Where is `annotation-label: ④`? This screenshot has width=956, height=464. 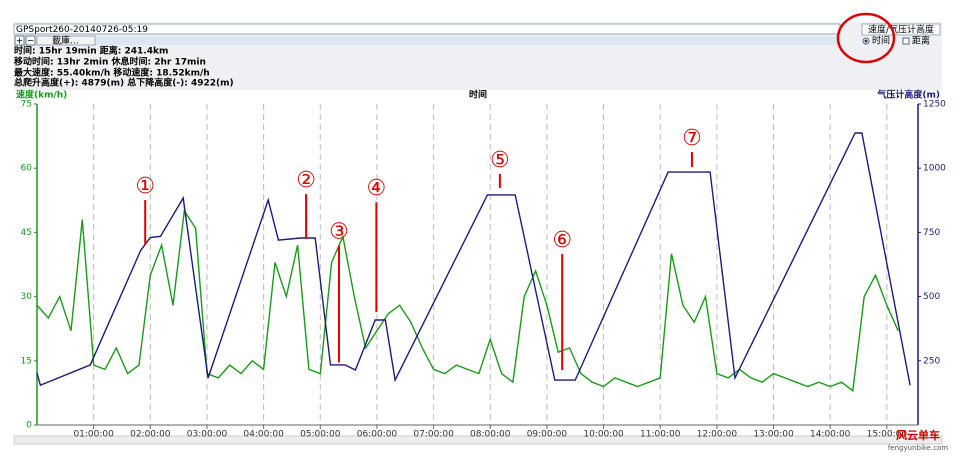 annotation-label: ④ is located at coordinates (377, 188).